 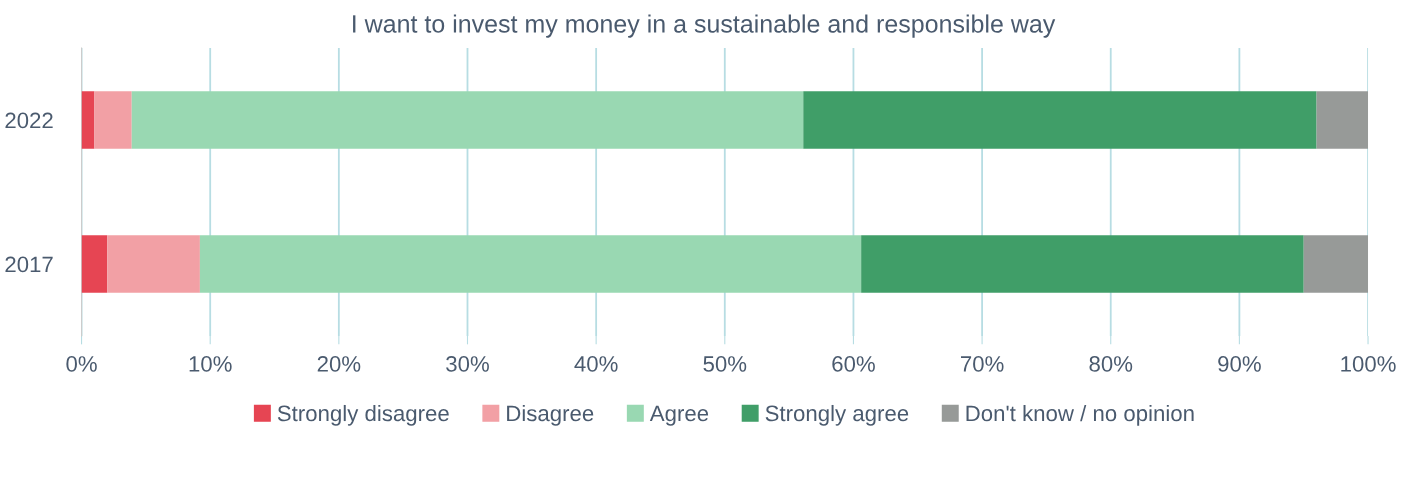 I want to click on x-tick-label: 40%, so click(x=596, y=364).